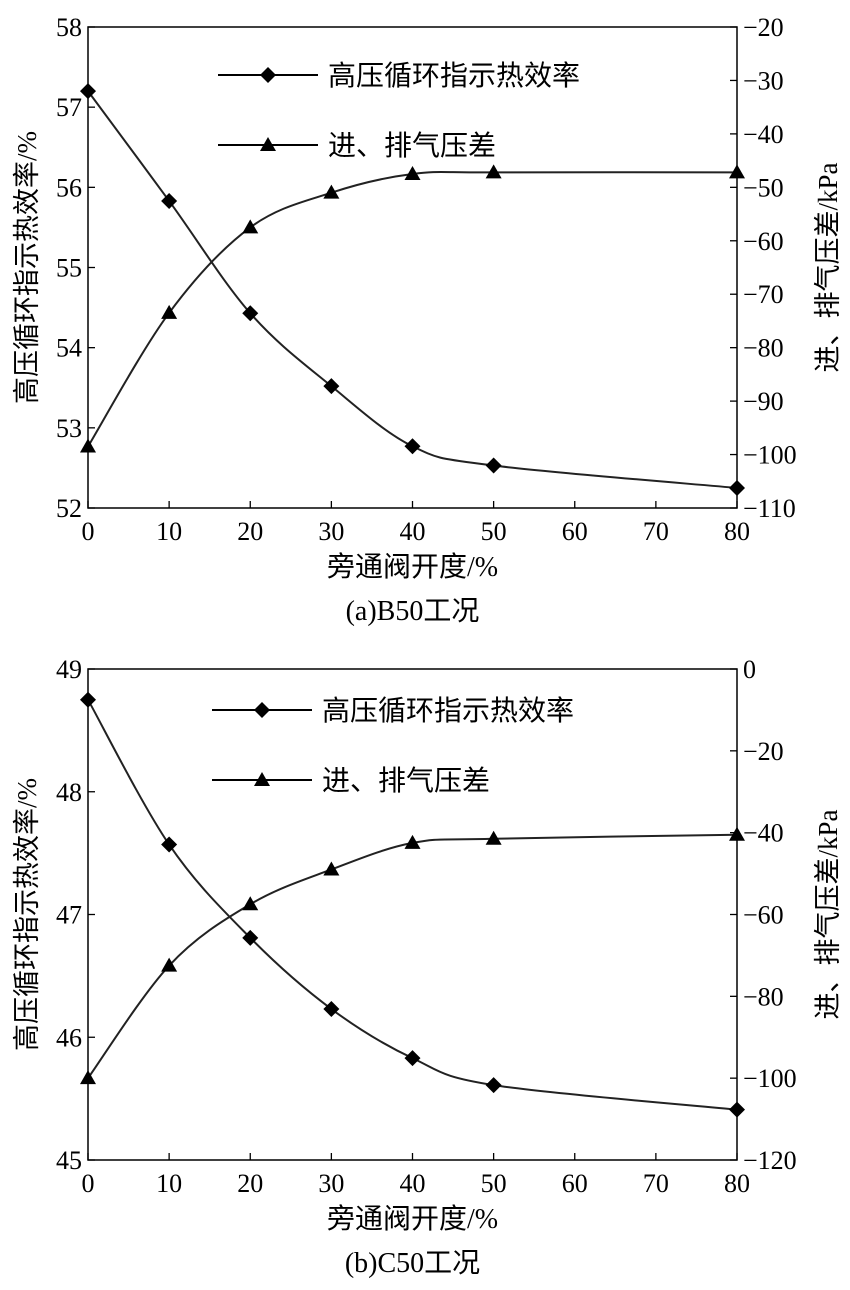 Image resolution: width=850 pixels, height=1290 pixels. I want to click on chart-b-series-line, so click(412, 956).